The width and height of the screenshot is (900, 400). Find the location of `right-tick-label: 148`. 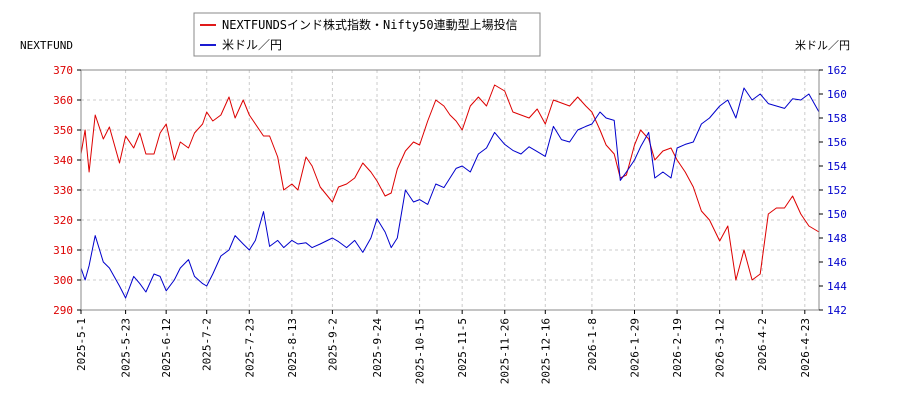

right-tick-label: 148 is located at coordinates (837, 238).